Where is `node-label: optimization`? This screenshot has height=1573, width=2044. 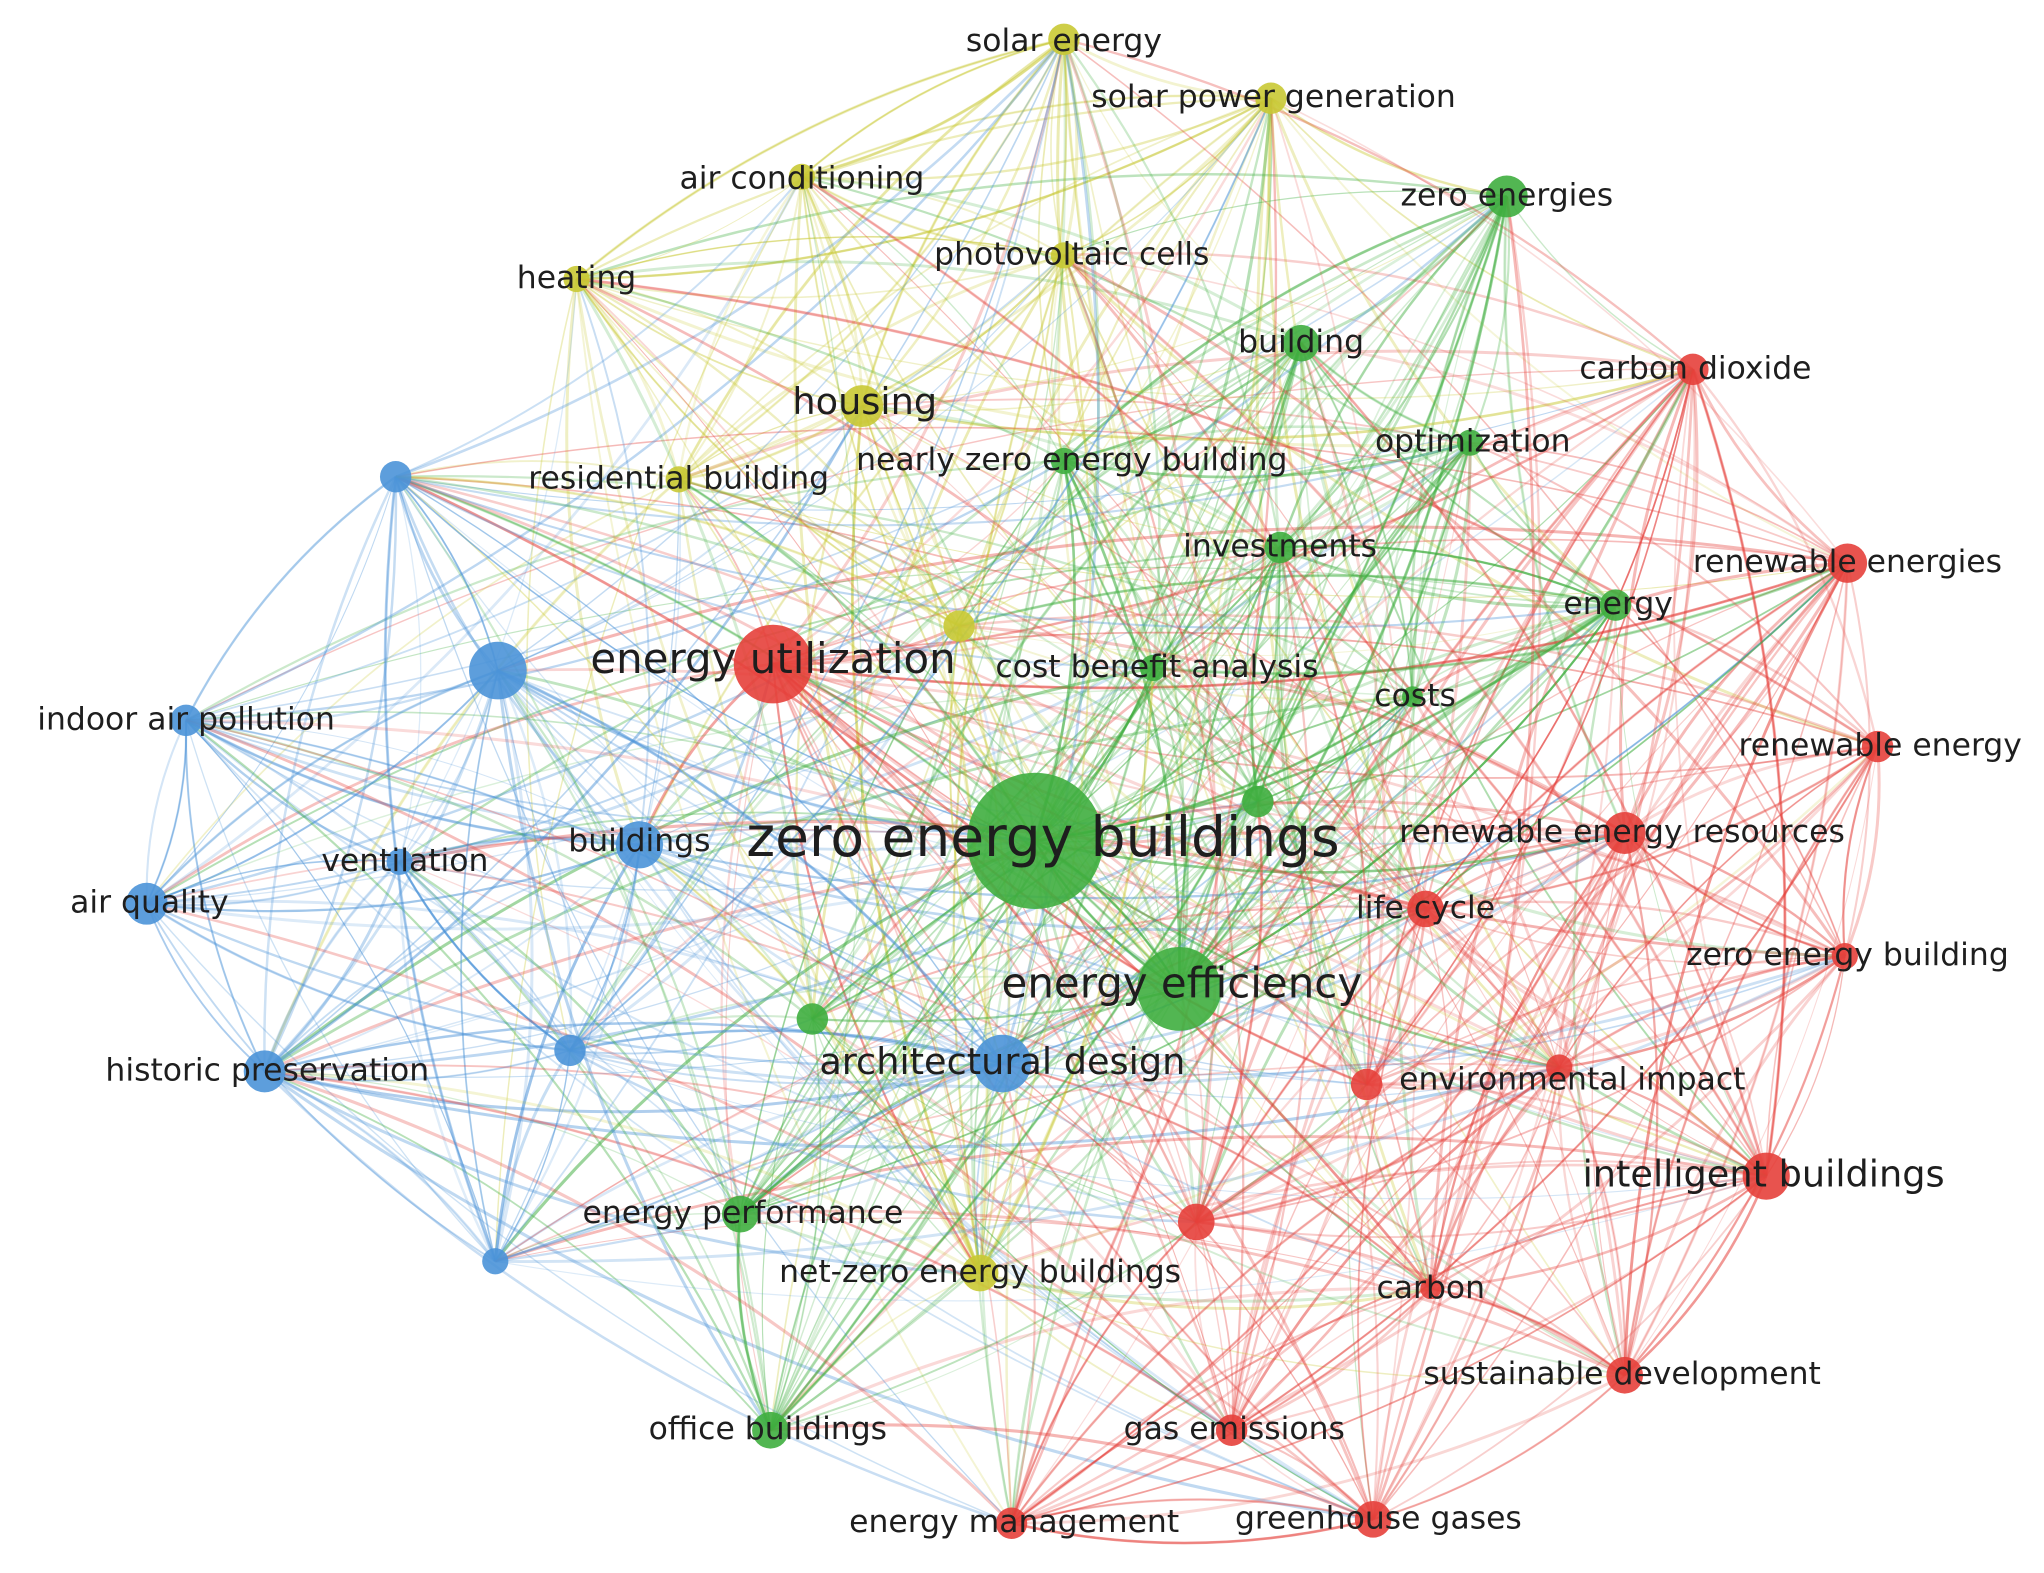 node-label: optimization is located at coordinates (1473, 442).